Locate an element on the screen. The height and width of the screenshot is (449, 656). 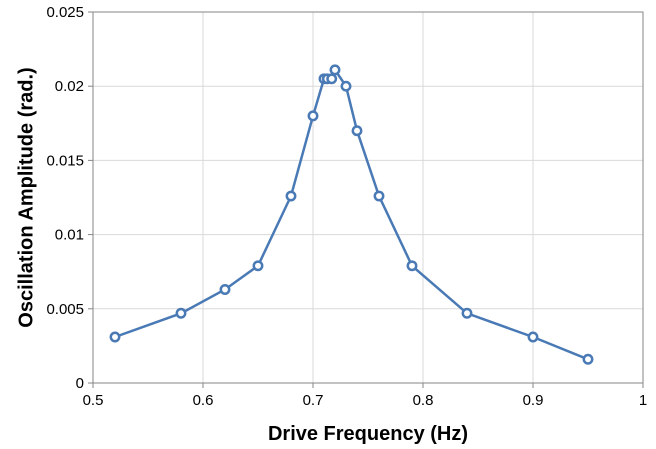
y-axis-title: Oscillation Amplitude (rad.) is located at coordinates (26, 197).